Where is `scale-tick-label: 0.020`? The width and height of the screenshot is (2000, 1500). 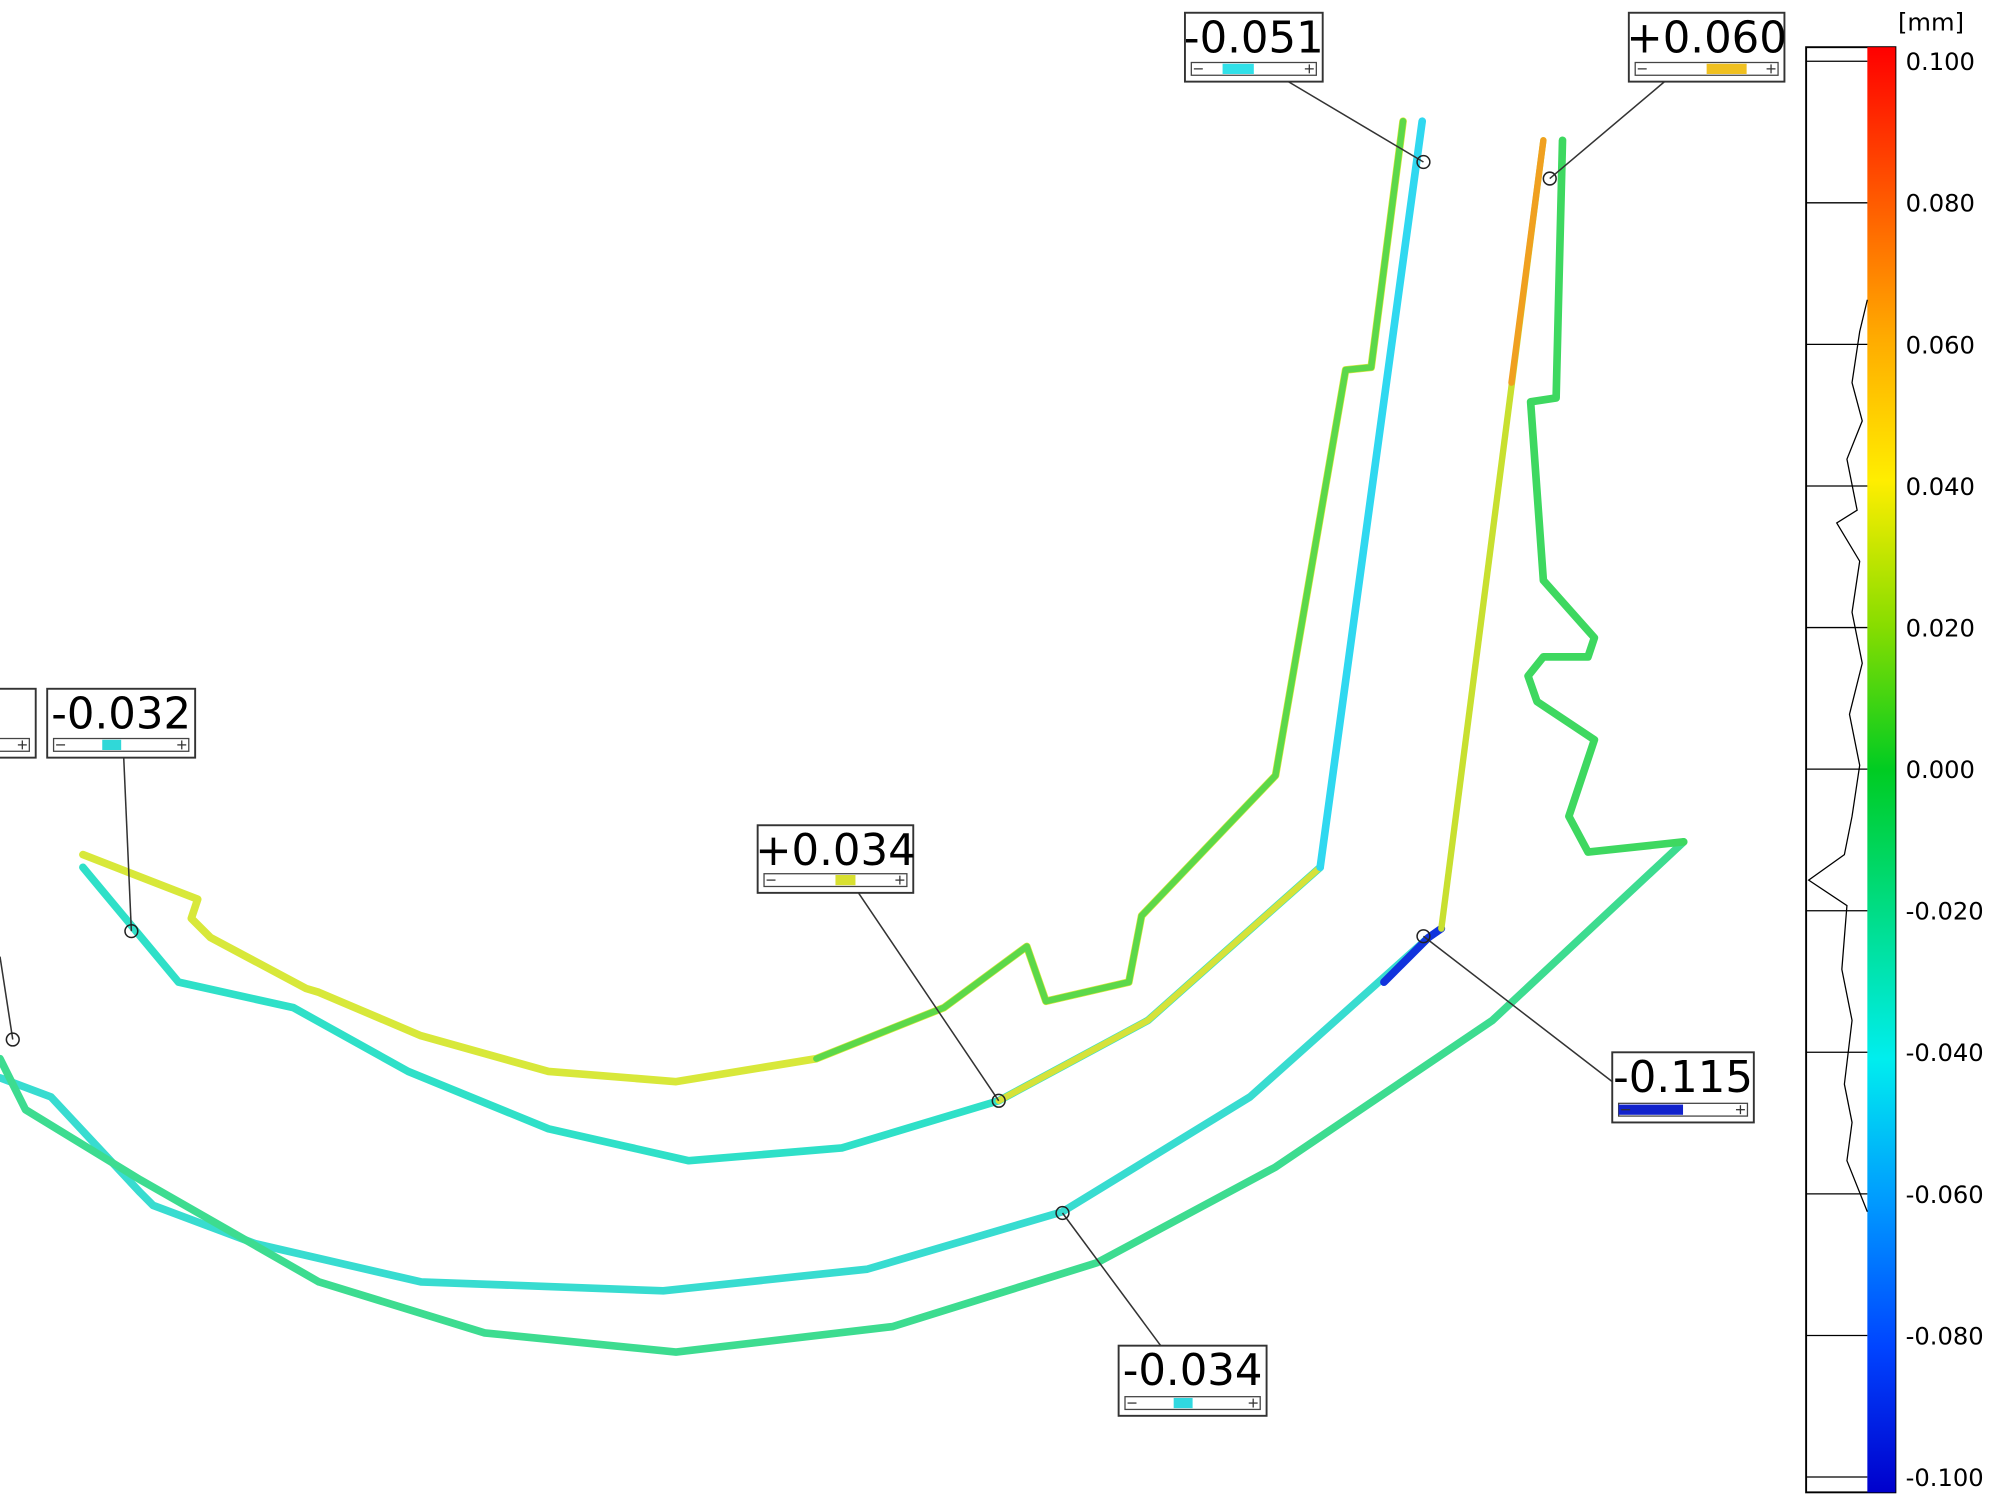 scale-tick-label: 0.020 is located at coordinates (1940, 628).